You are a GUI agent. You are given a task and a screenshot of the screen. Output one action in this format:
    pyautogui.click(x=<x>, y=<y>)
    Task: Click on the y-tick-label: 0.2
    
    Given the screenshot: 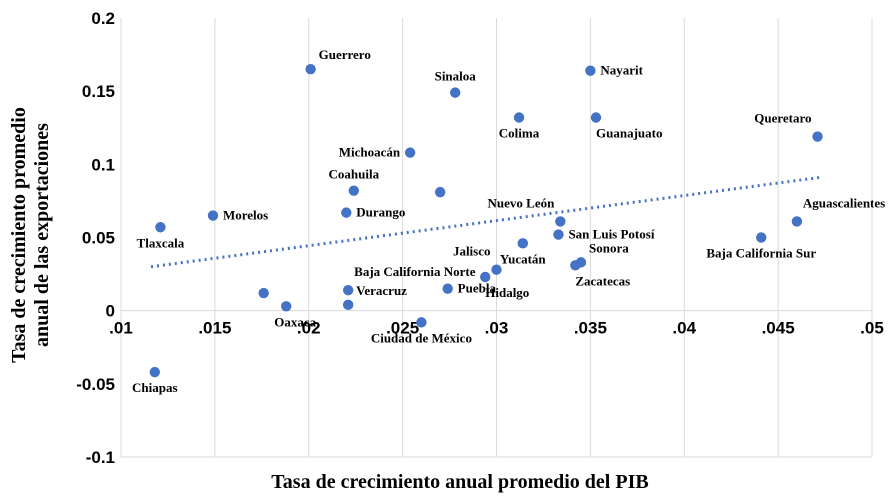 What is the action you would take?
    pyautogui.click(x=103, y=18)
    